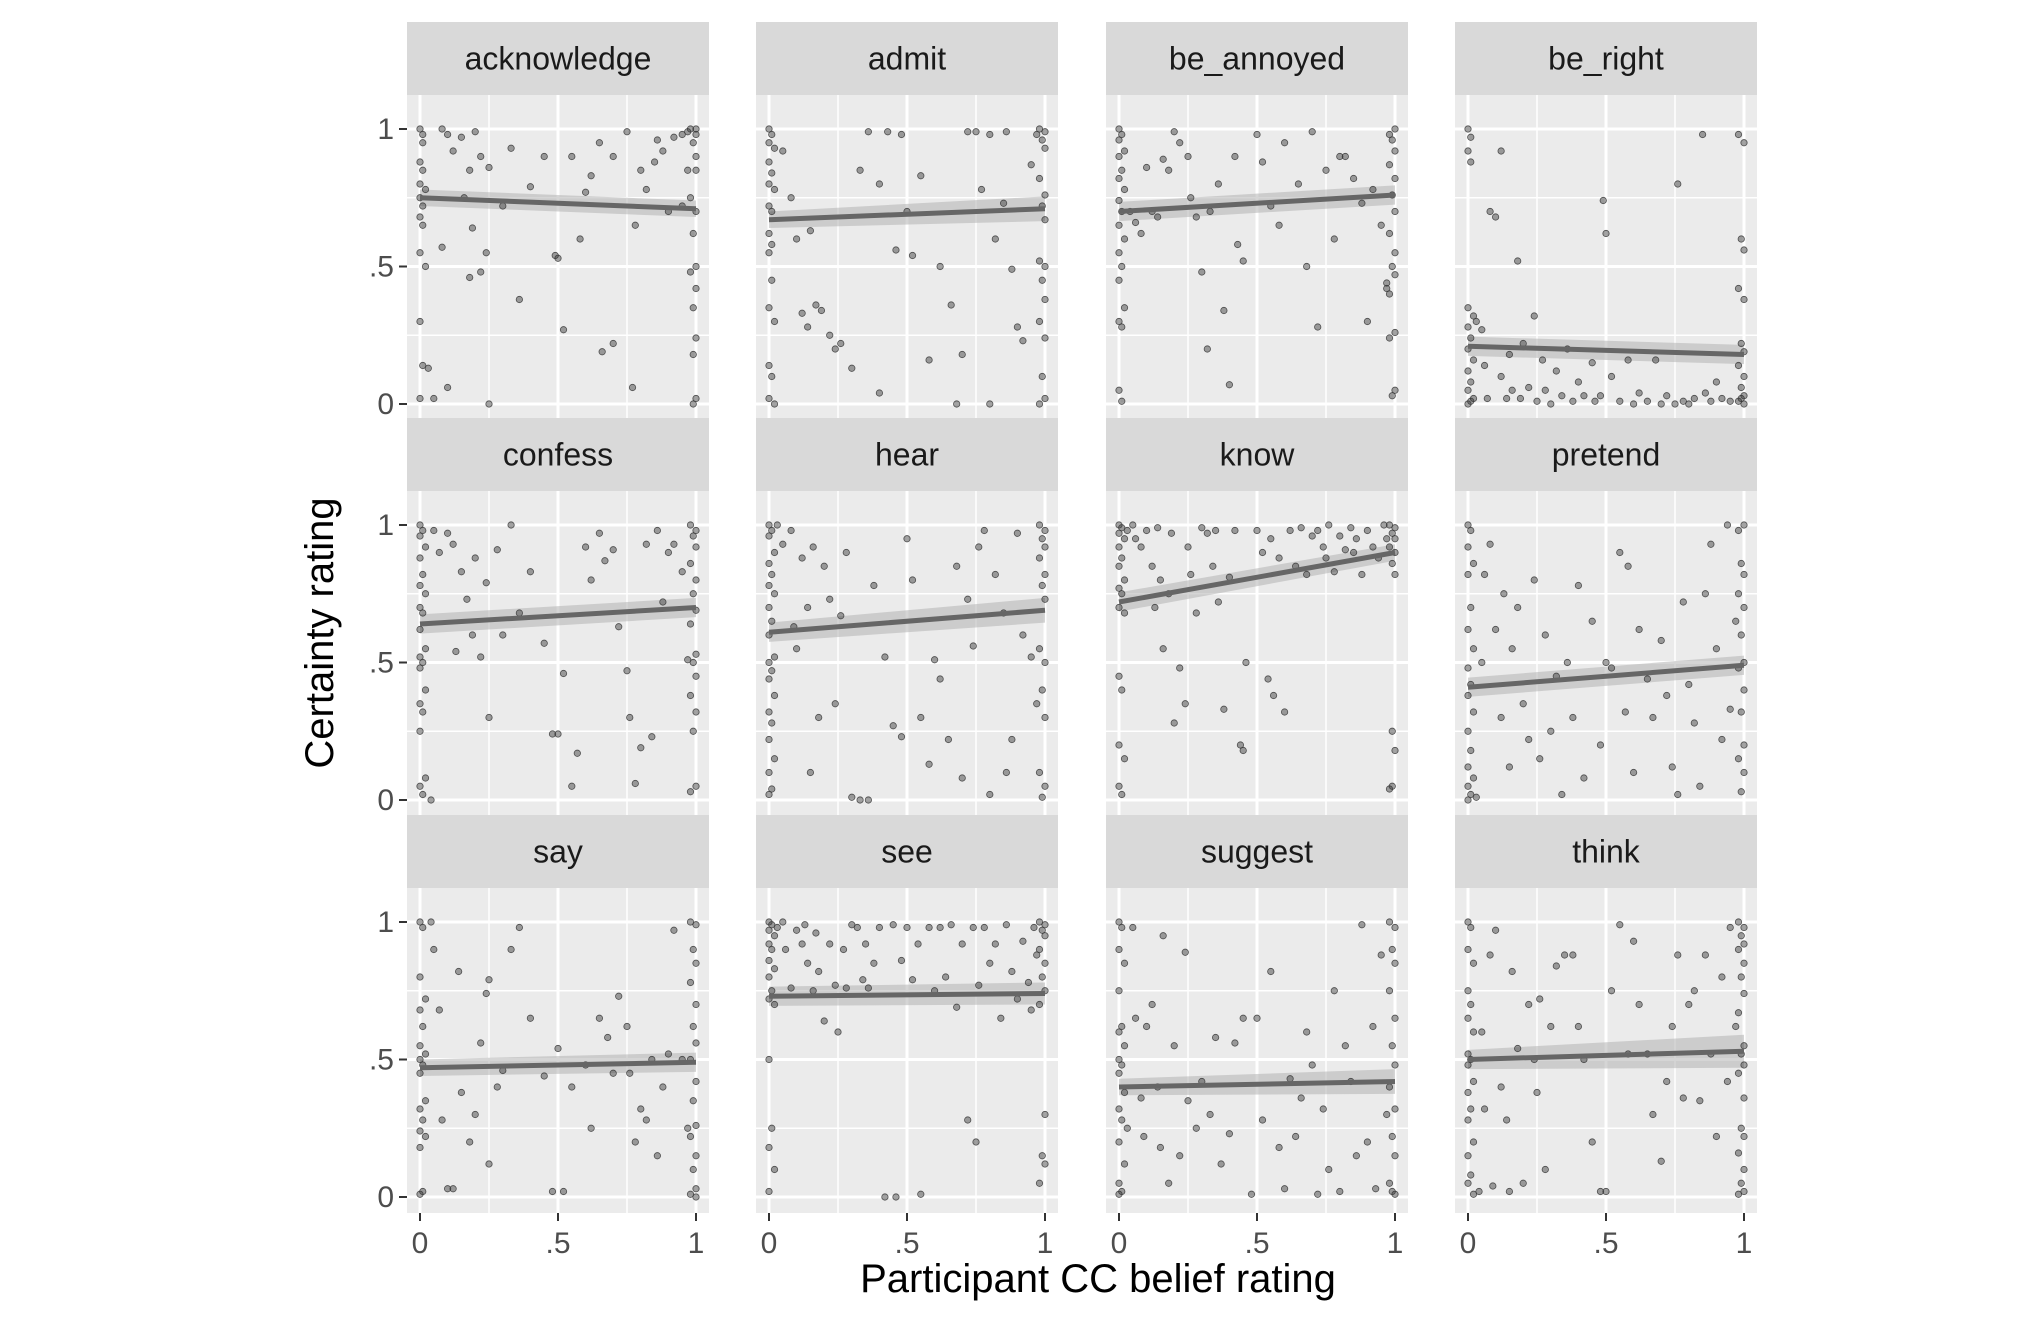 The image size is (2043, 1320). Describe the element at coordinates (907, 851) in the screenshot. I see `facet-strip` at that location.